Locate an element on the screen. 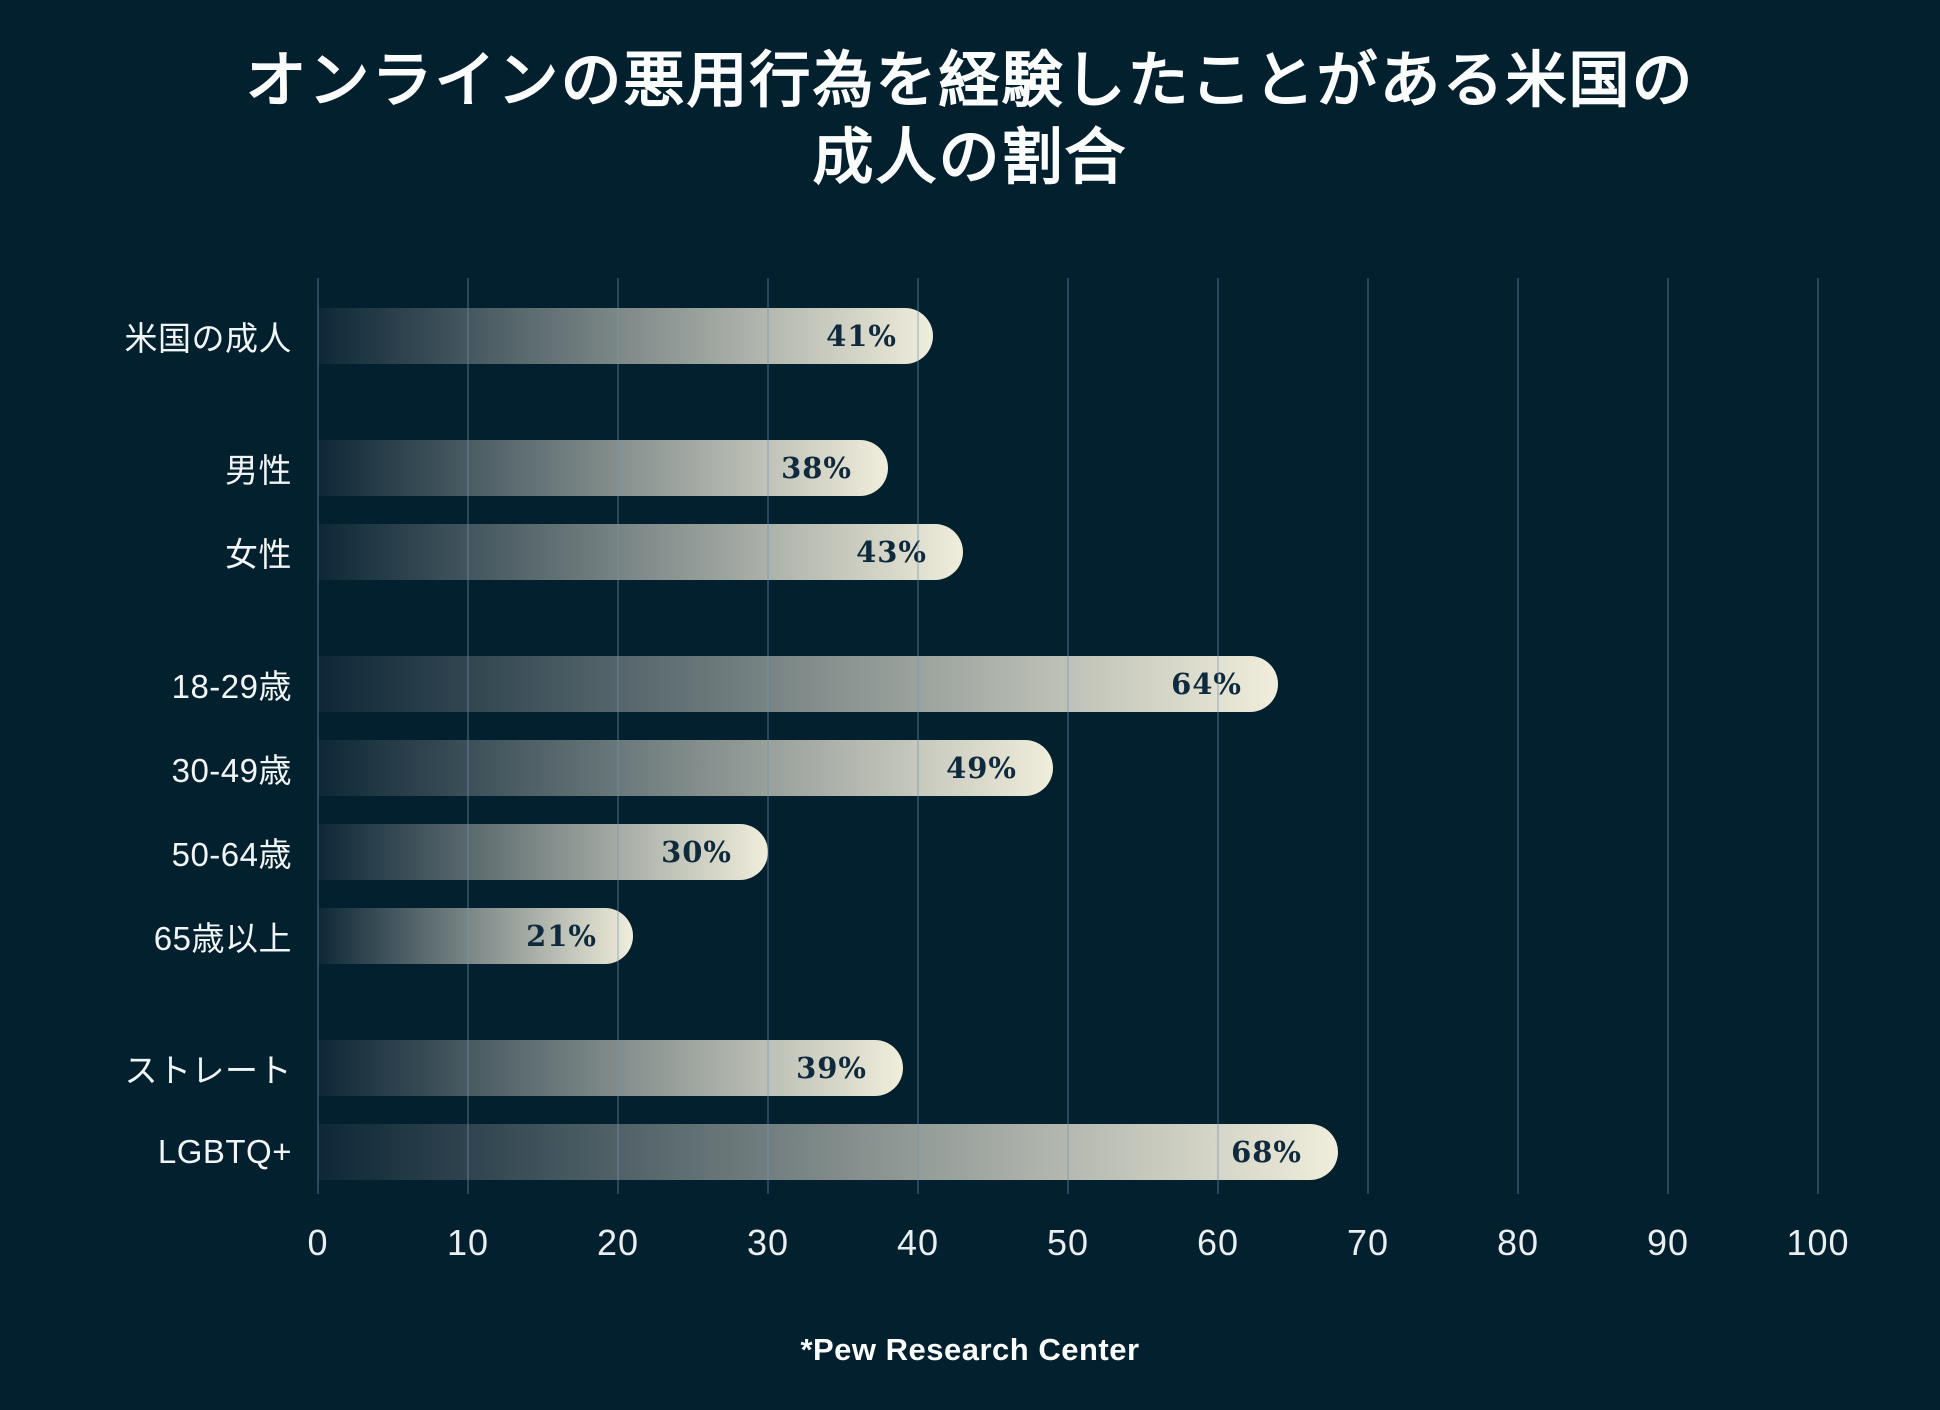 This screenshot has width=1940, height=1410. x-tick-60: 60 is located at coordinates (1218, 1242).